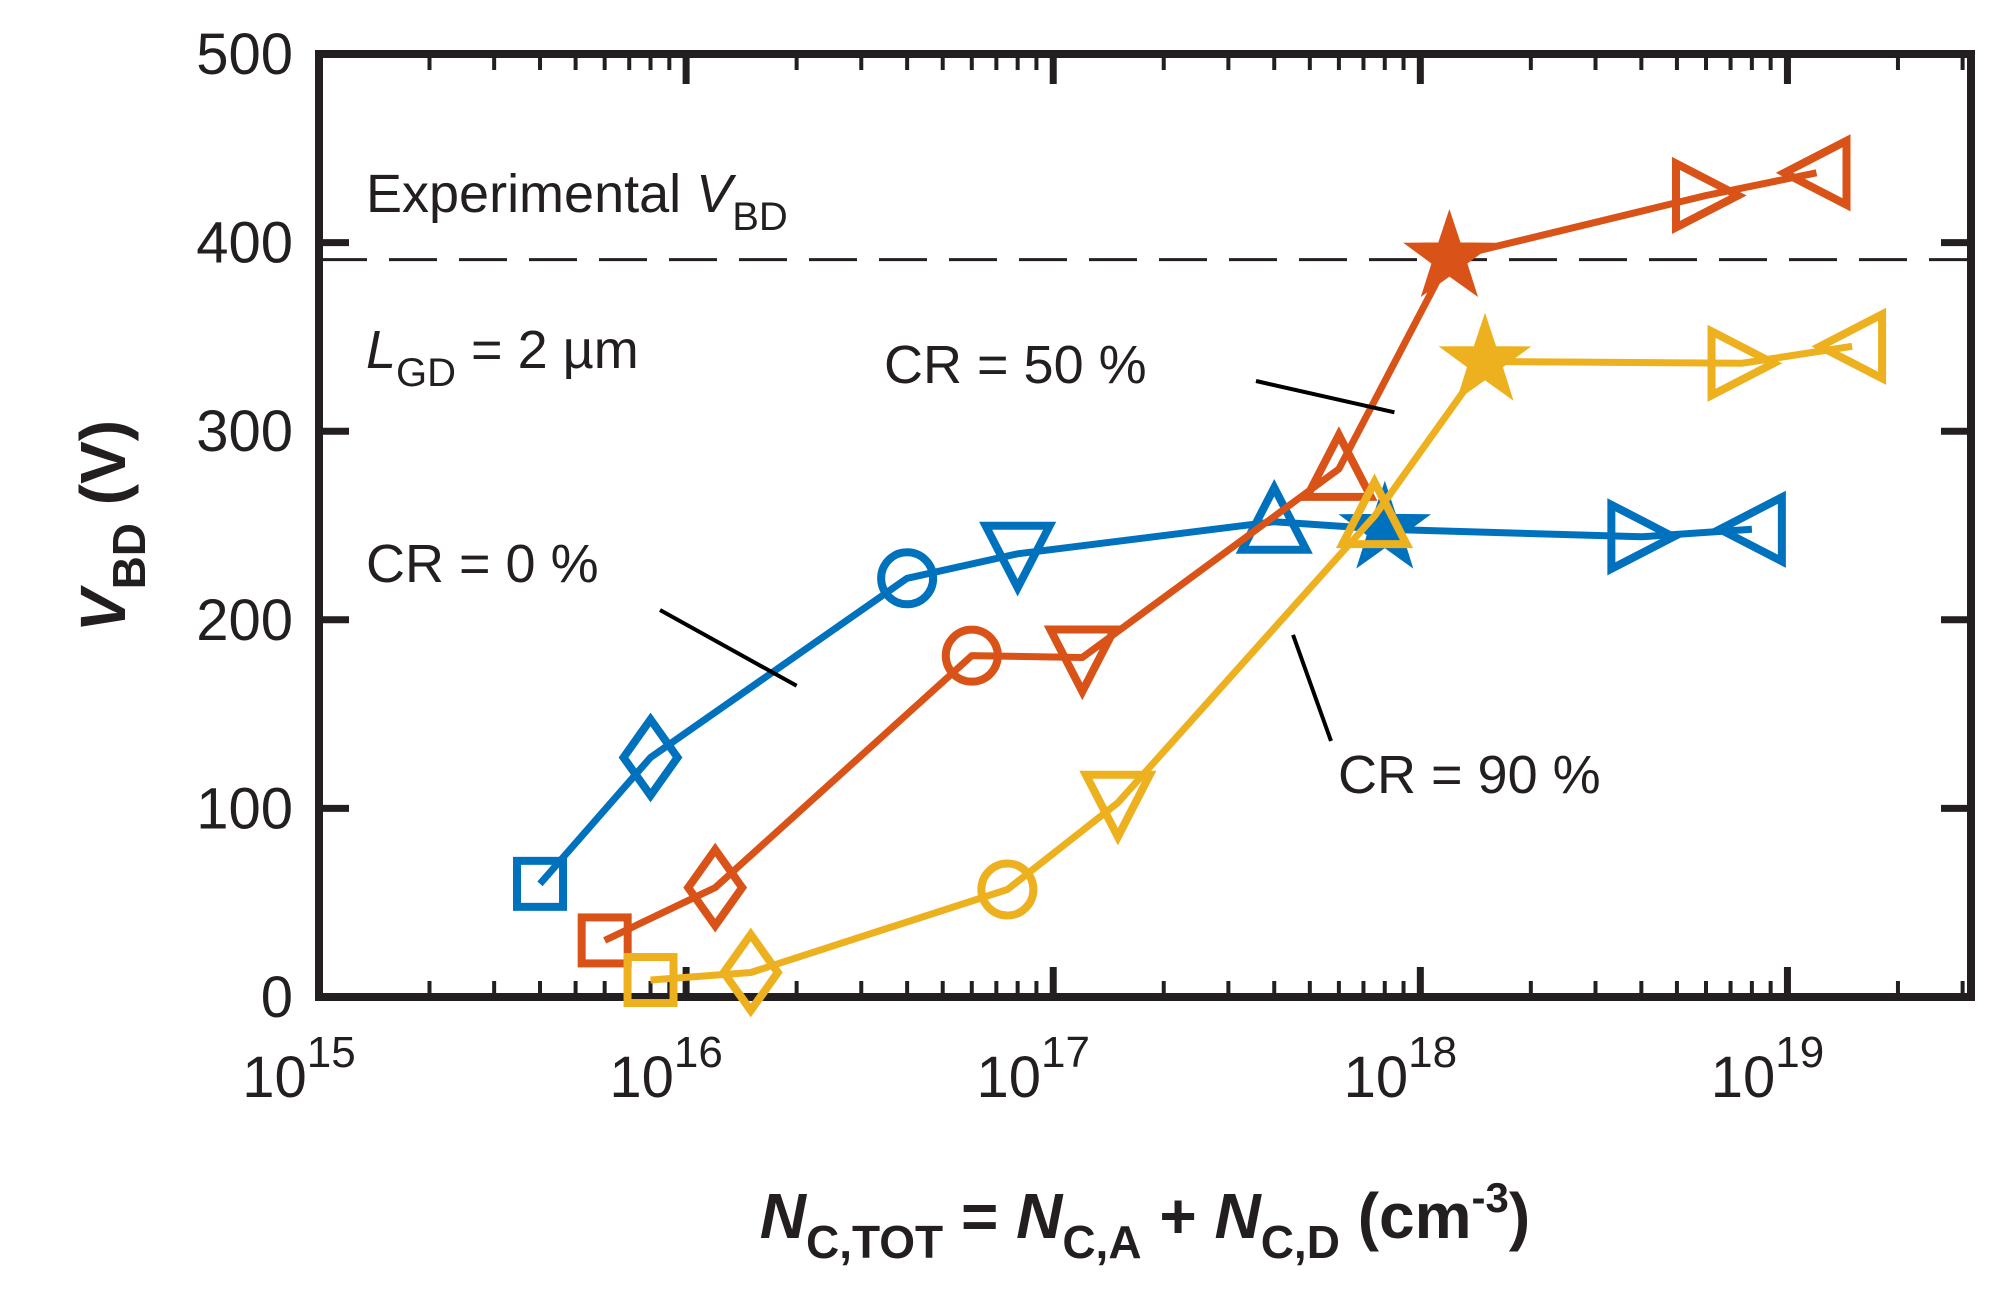 This screenshot has width=1998, height=1312. Describe the element at coordinates (1400, 1069) in the screenshot. I see `x-tick-label: 1018` at that location.